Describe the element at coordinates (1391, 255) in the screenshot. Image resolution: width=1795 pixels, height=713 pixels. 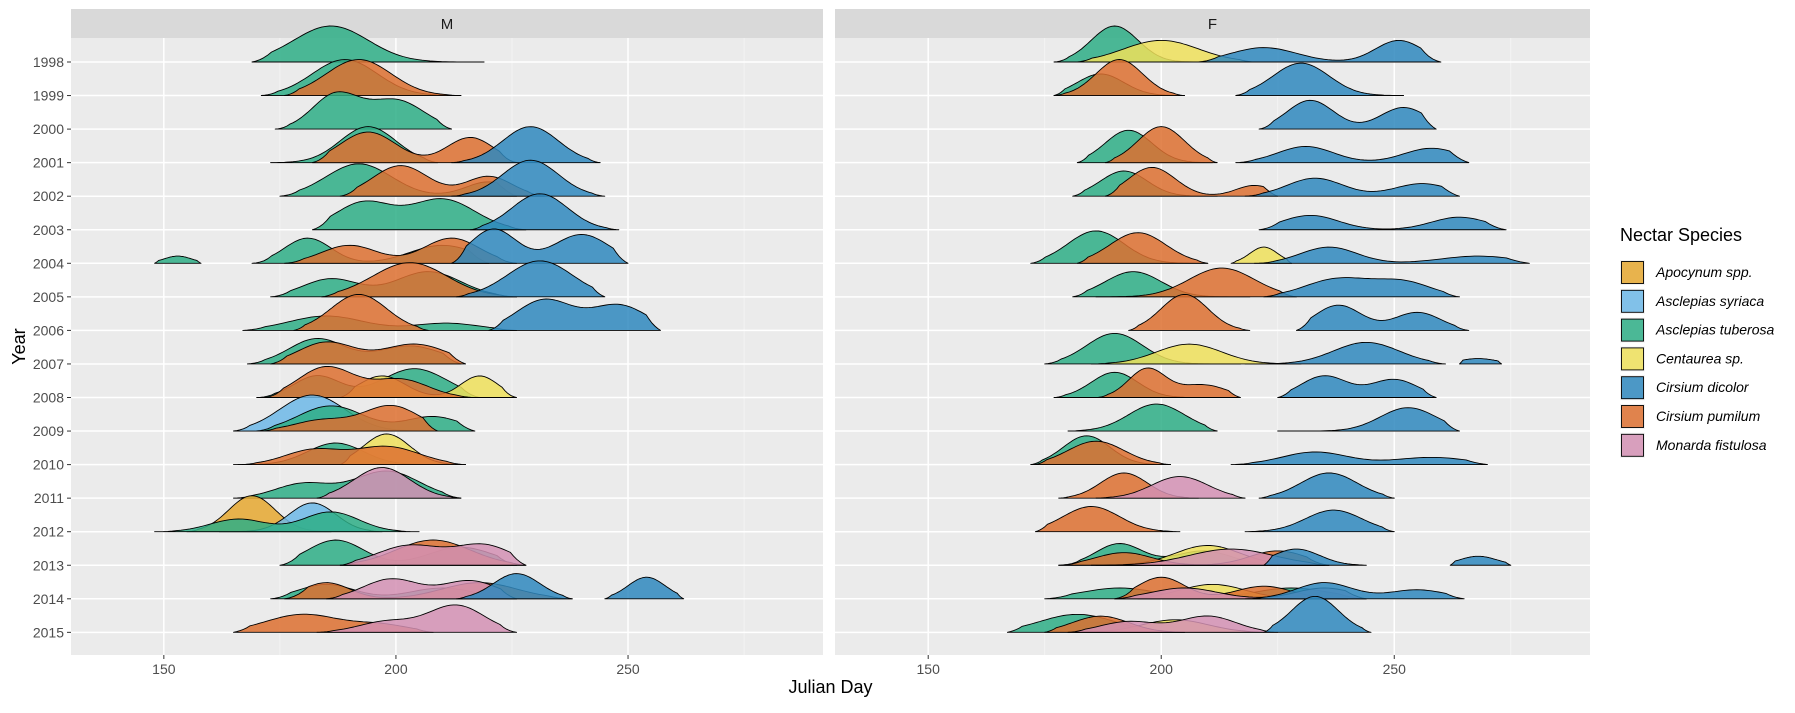
I see `density-f-2004-cirsium-dicolor` at that location.